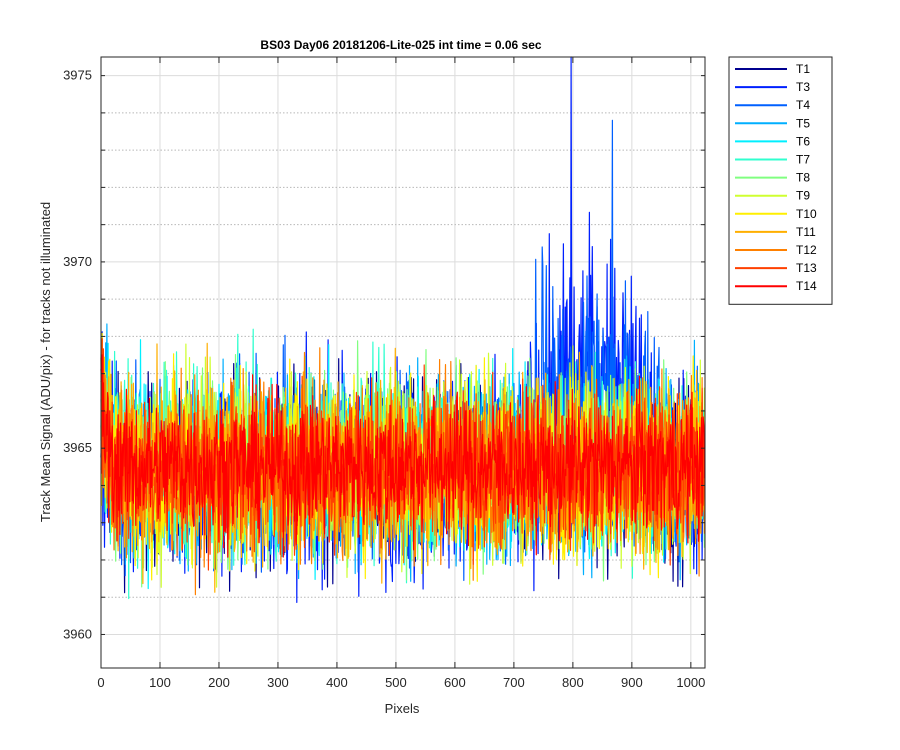  Describe the element at coordinates (100, 682) in the screenshot. I see `x-tick-label: 0` at that location.